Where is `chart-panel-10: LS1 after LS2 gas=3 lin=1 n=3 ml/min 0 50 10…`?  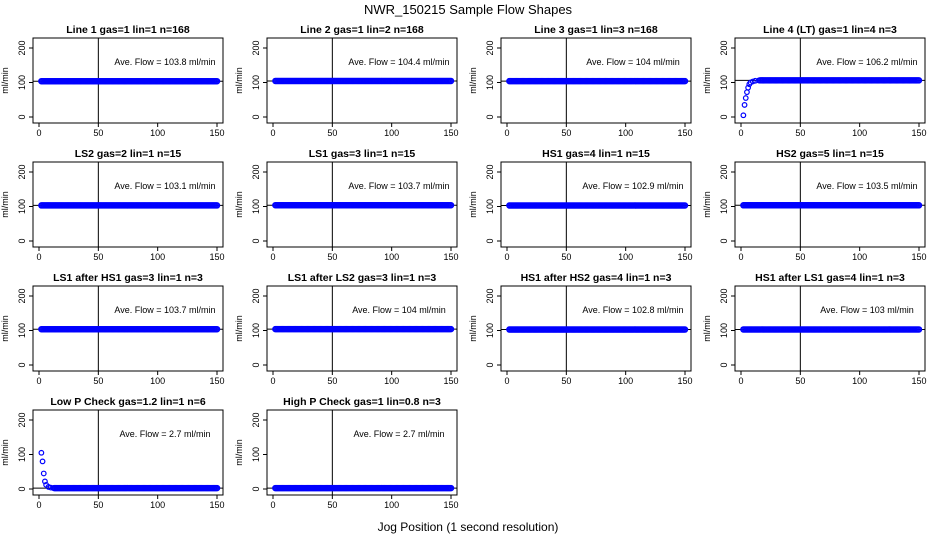 chart-panel-10: LS1 after LS2 gas=3 lin=1 n=3 ml/min 0 50 10… is located at coordinates (346, 329).